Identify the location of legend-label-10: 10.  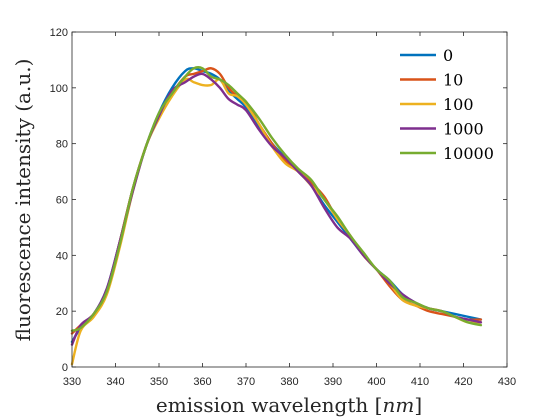
(453, 80).